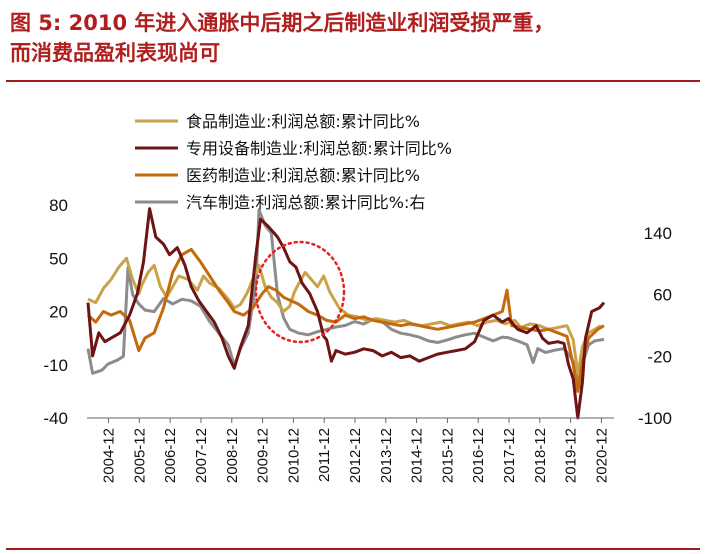  Describe the element at coordinates (509, 455) in the screenshot. I see `x-tick-label: 2017-12` at that location.